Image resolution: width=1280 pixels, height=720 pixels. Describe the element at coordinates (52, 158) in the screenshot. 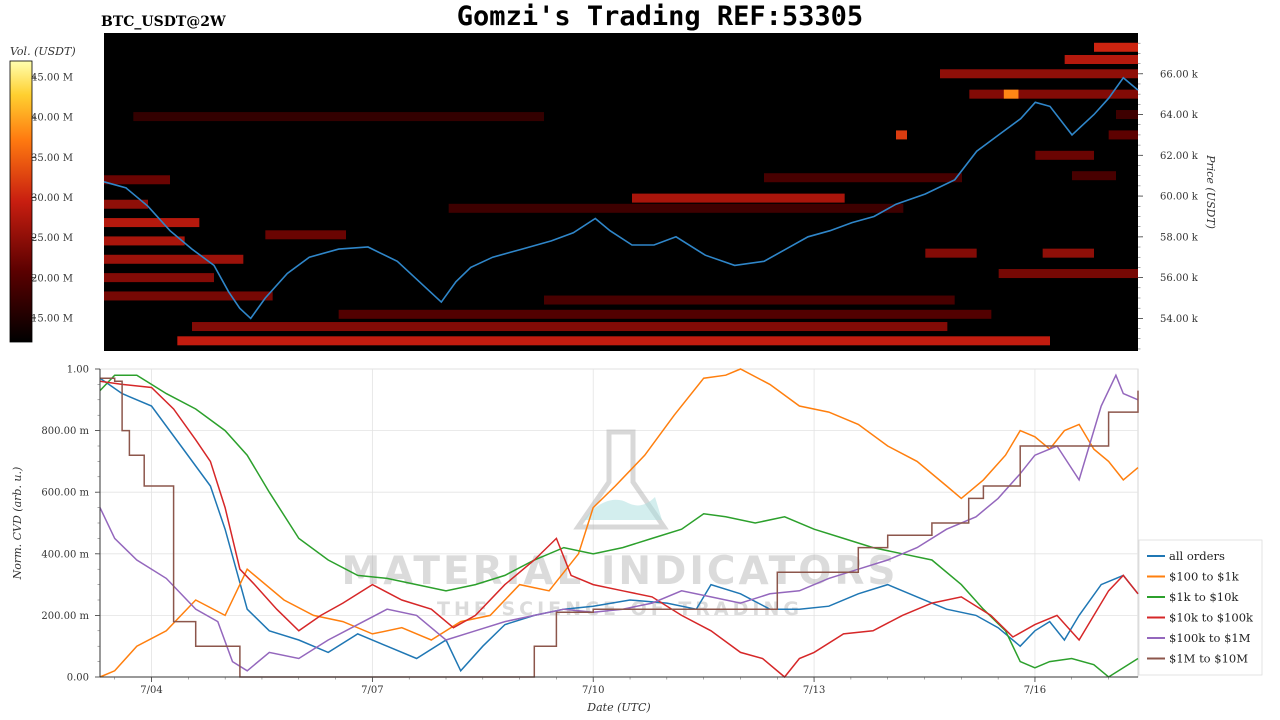

I see `colorbar-tick-label: 35.00 M` at that location.